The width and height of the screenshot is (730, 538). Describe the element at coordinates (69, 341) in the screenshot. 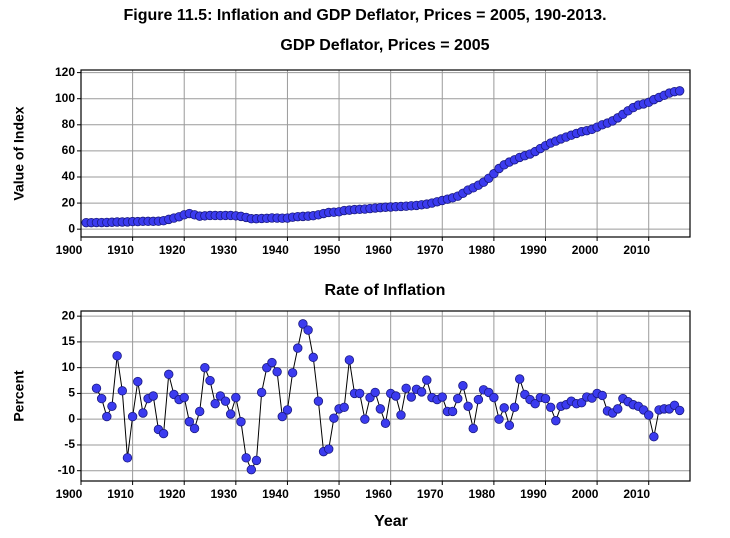

I see `y-tick-label: 15` at that location.